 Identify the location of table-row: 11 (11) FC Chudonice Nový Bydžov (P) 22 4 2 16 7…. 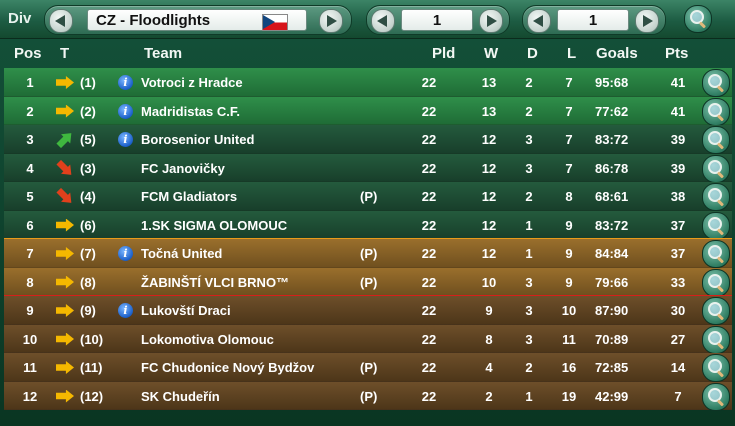
(368, 367).